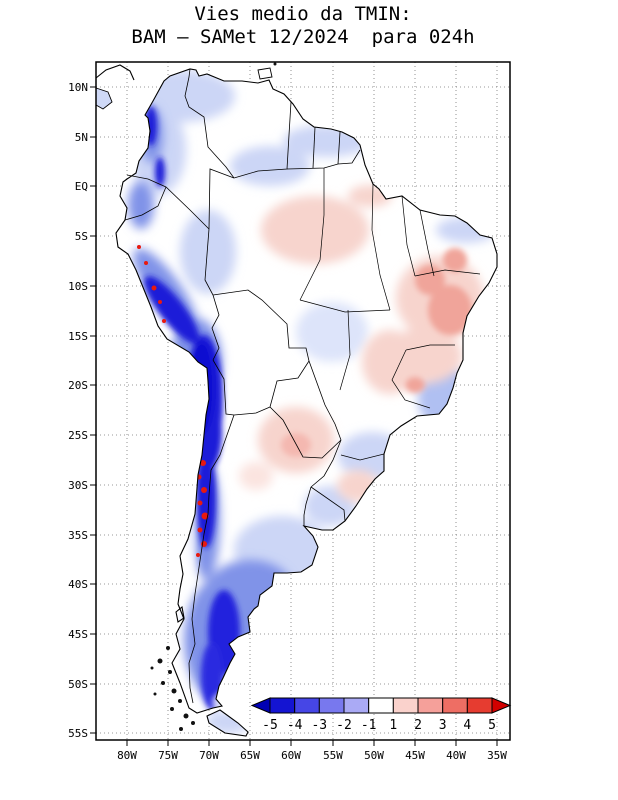 This screenshot has width=618, height=800. I want to click on colorbar: -5 -4 -3 -2 -1 1 2 3 4 5, so click(381, 715).